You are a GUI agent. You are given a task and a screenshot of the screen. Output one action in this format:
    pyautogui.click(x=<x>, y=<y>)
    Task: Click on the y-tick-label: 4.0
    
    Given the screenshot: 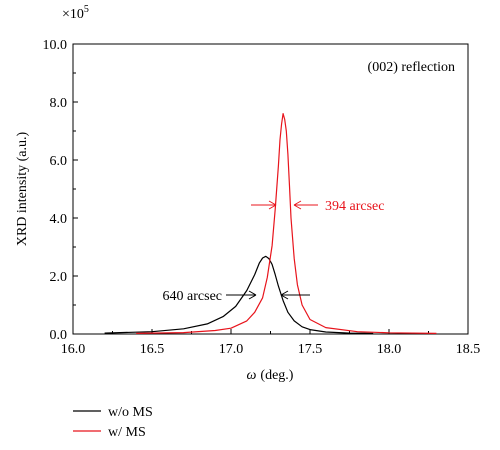 What is the action you would take?
    pyautogui.click(x=59, y=219)
    